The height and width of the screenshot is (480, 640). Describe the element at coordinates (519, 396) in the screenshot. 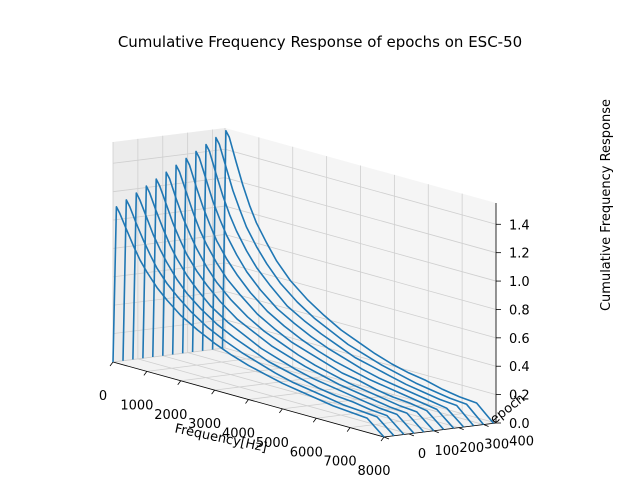

I see `z-tick-label: 0.2` at that location.